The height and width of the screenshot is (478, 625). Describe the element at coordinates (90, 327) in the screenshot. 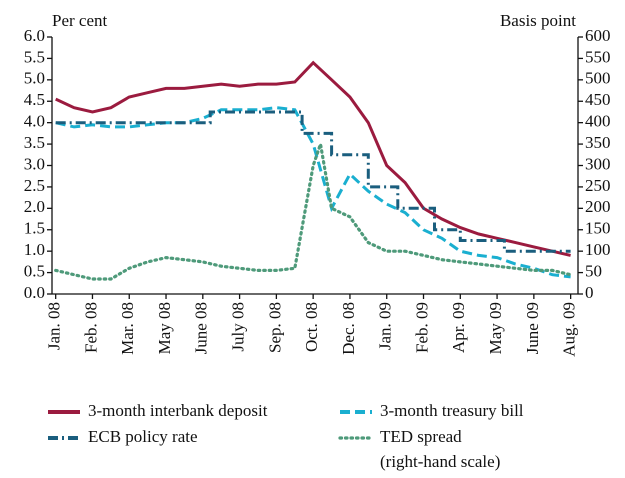

I see `x-tick-label: Feb. 08` at that location.